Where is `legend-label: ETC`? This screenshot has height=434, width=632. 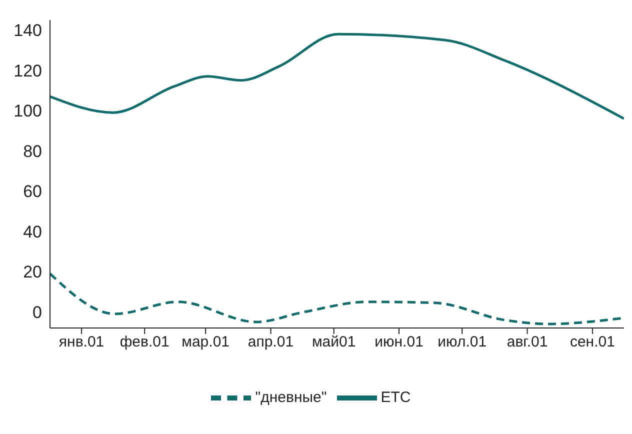
legend-label: ETC is located at coordinates (395, 397).